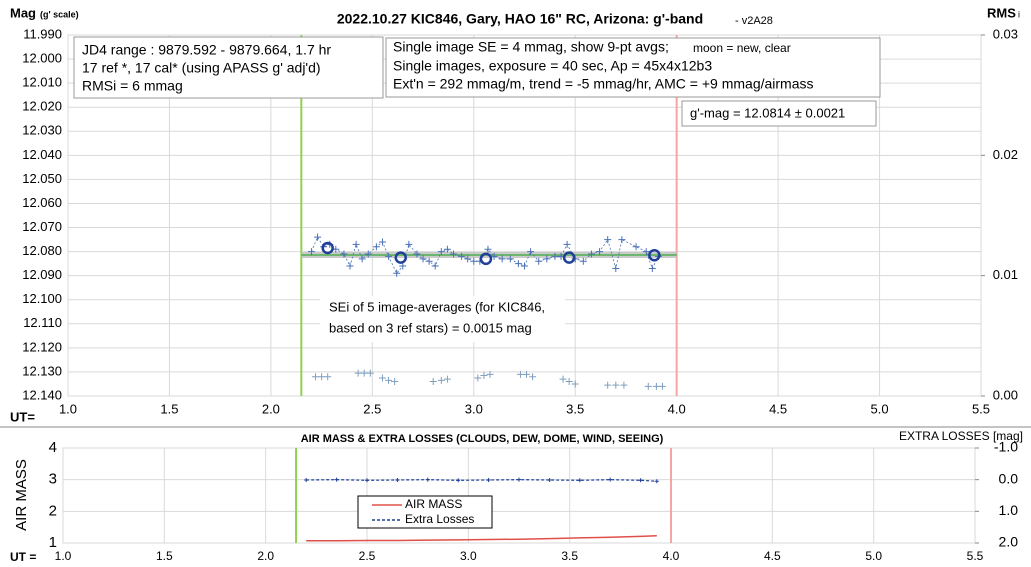  Describe the element at coordinates (59, 14) in the screenshot. I see `y-axis-note: (g' scale)` at that location.